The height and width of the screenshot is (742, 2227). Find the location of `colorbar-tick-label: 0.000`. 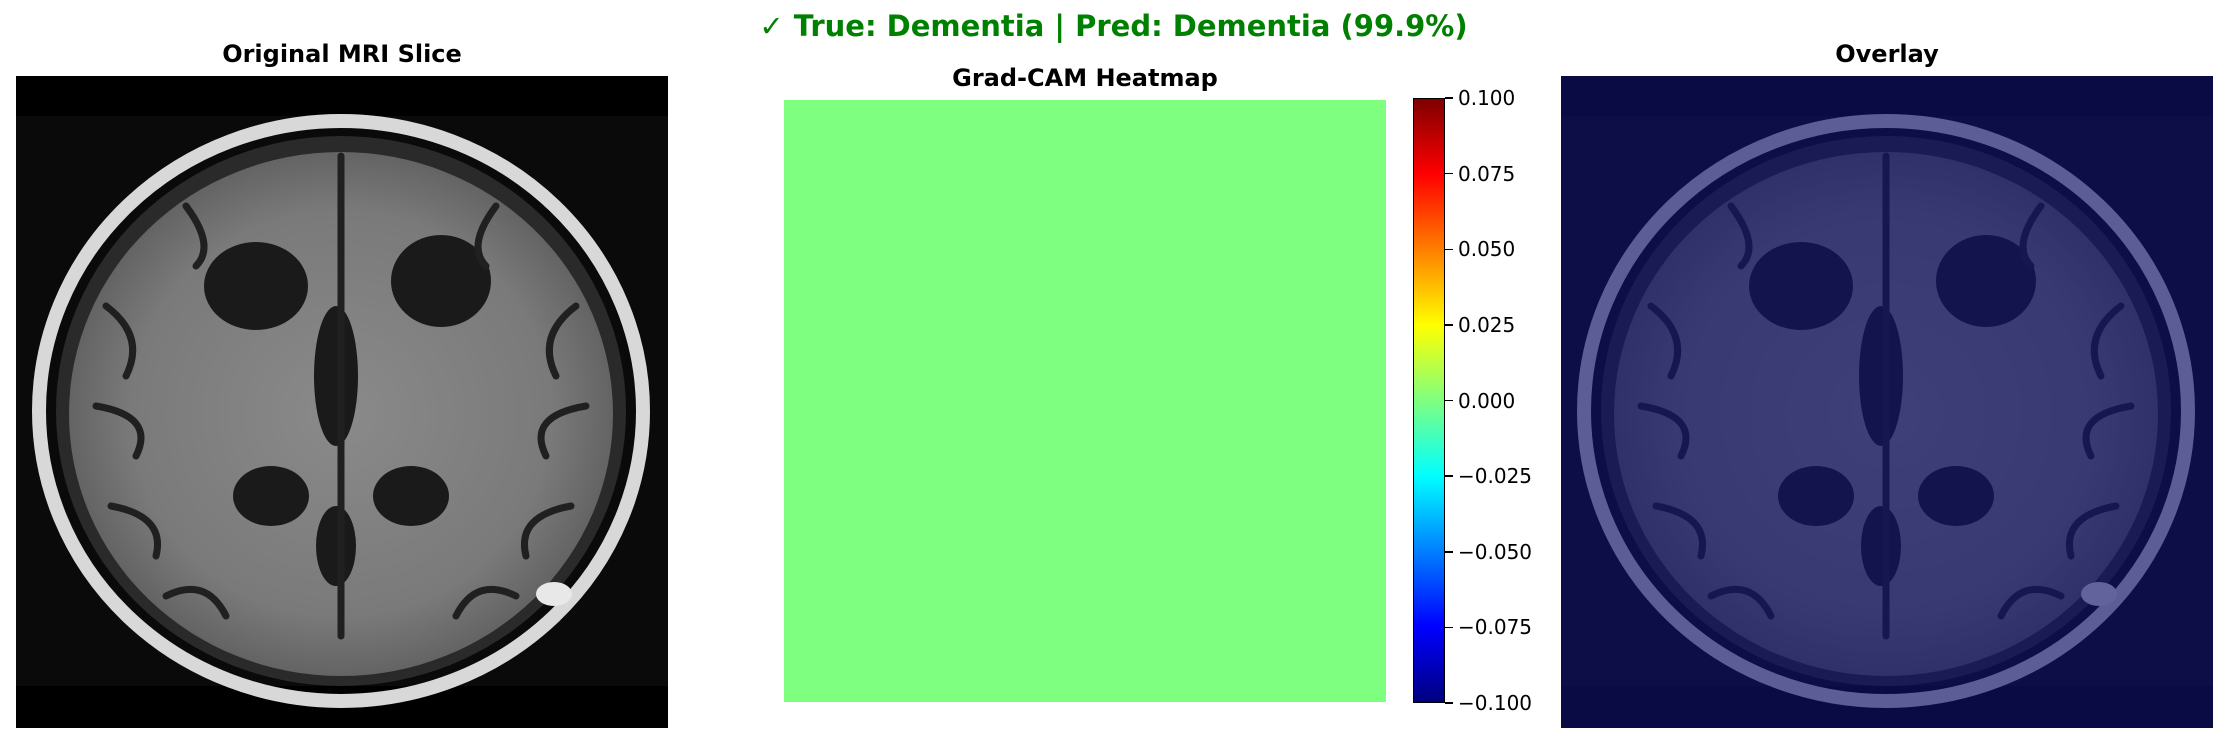

colorbar-tick-label: 0.000 is located at coordinates (1487, 400).